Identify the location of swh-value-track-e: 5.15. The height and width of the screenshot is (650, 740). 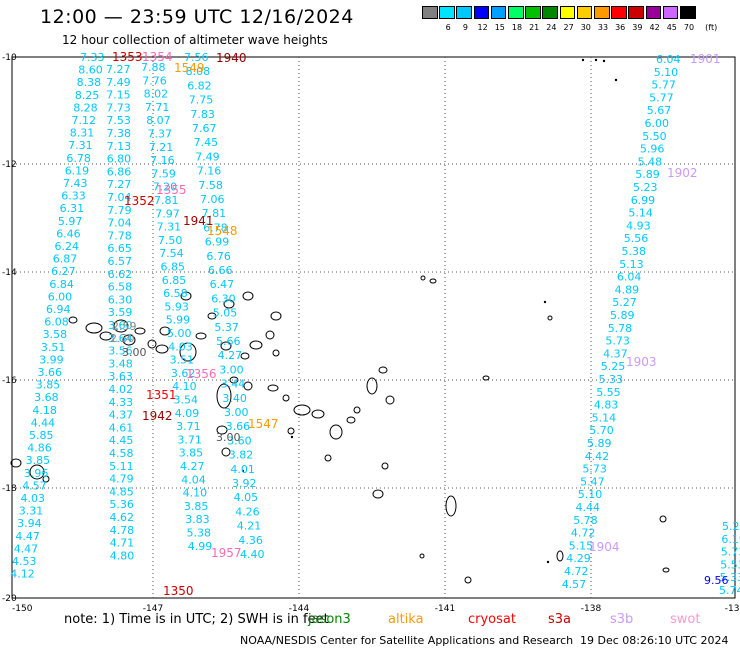
(581, 545).